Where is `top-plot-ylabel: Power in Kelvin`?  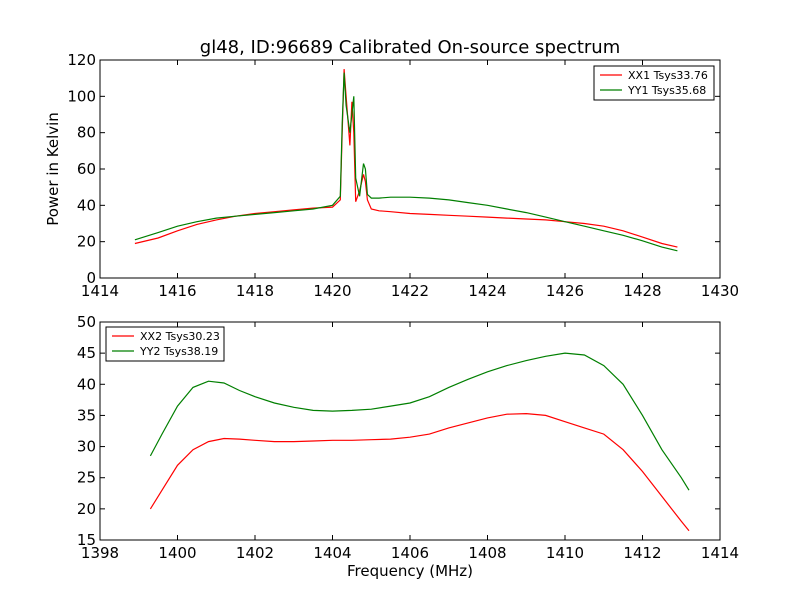 top-plot-ylabel: Power in Kelvin is located at coordinates (53, 169).